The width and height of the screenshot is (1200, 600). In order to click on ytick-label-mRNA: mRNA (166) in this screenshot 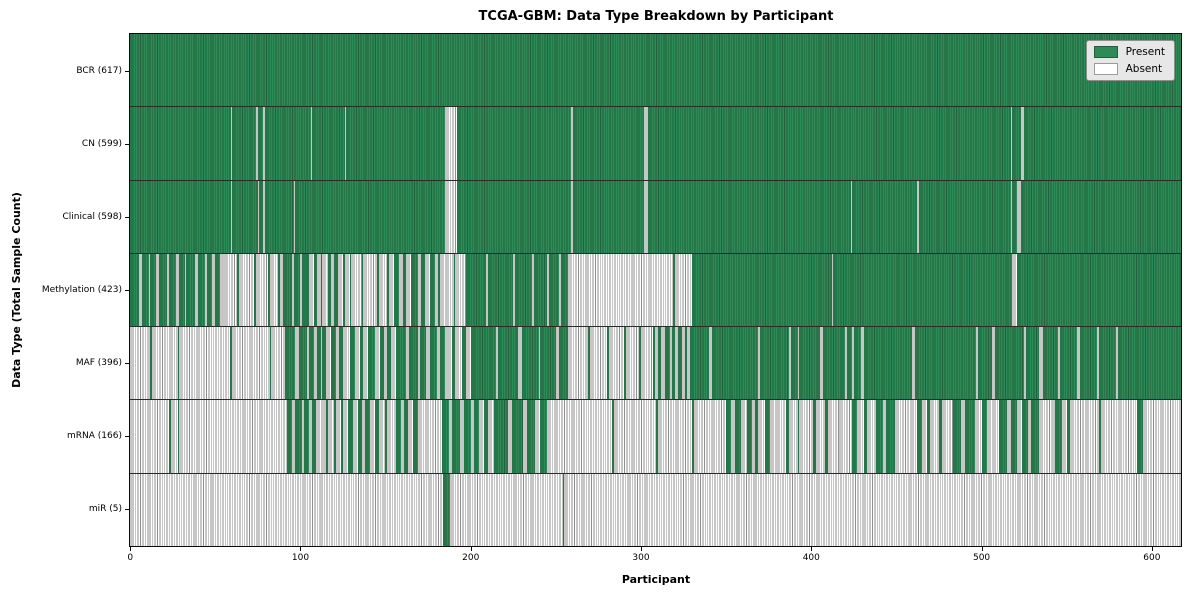, I will do `click(94, 436)`.